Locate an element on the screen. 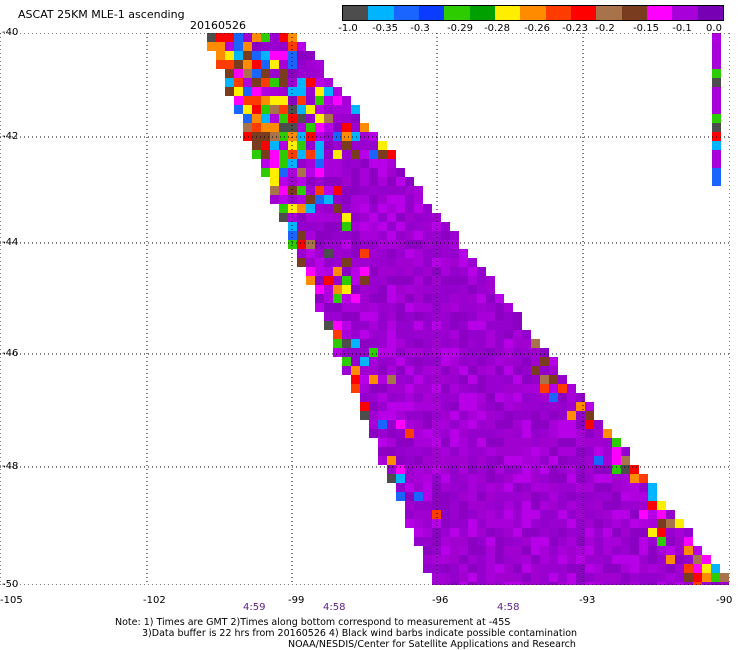 The width and height of the screenshot is (740, 650). pass-time: 4:58 is located at coordinates (334, 607).